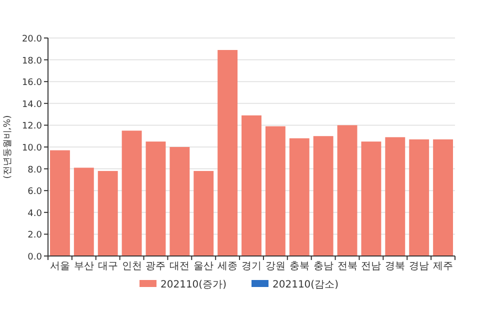 The image size is (500, 323). I want to click on x-tick-label: 경북, so click(395, 266).